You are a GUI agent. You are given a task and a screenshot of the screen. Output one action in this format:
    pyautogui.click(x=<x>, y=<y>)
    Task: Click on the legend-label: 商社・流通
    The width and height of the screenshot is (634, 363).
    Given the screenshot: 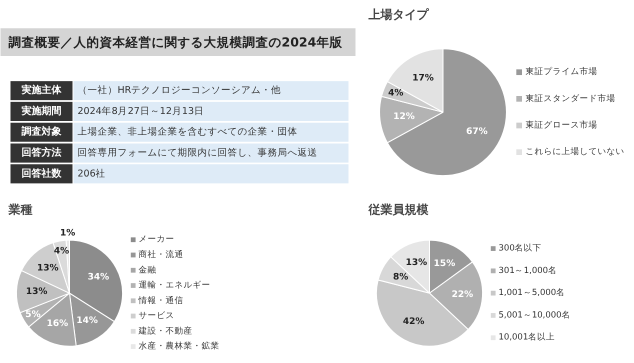 What is the action you would take?
    pyautogui.click(x=161, y=254)
    